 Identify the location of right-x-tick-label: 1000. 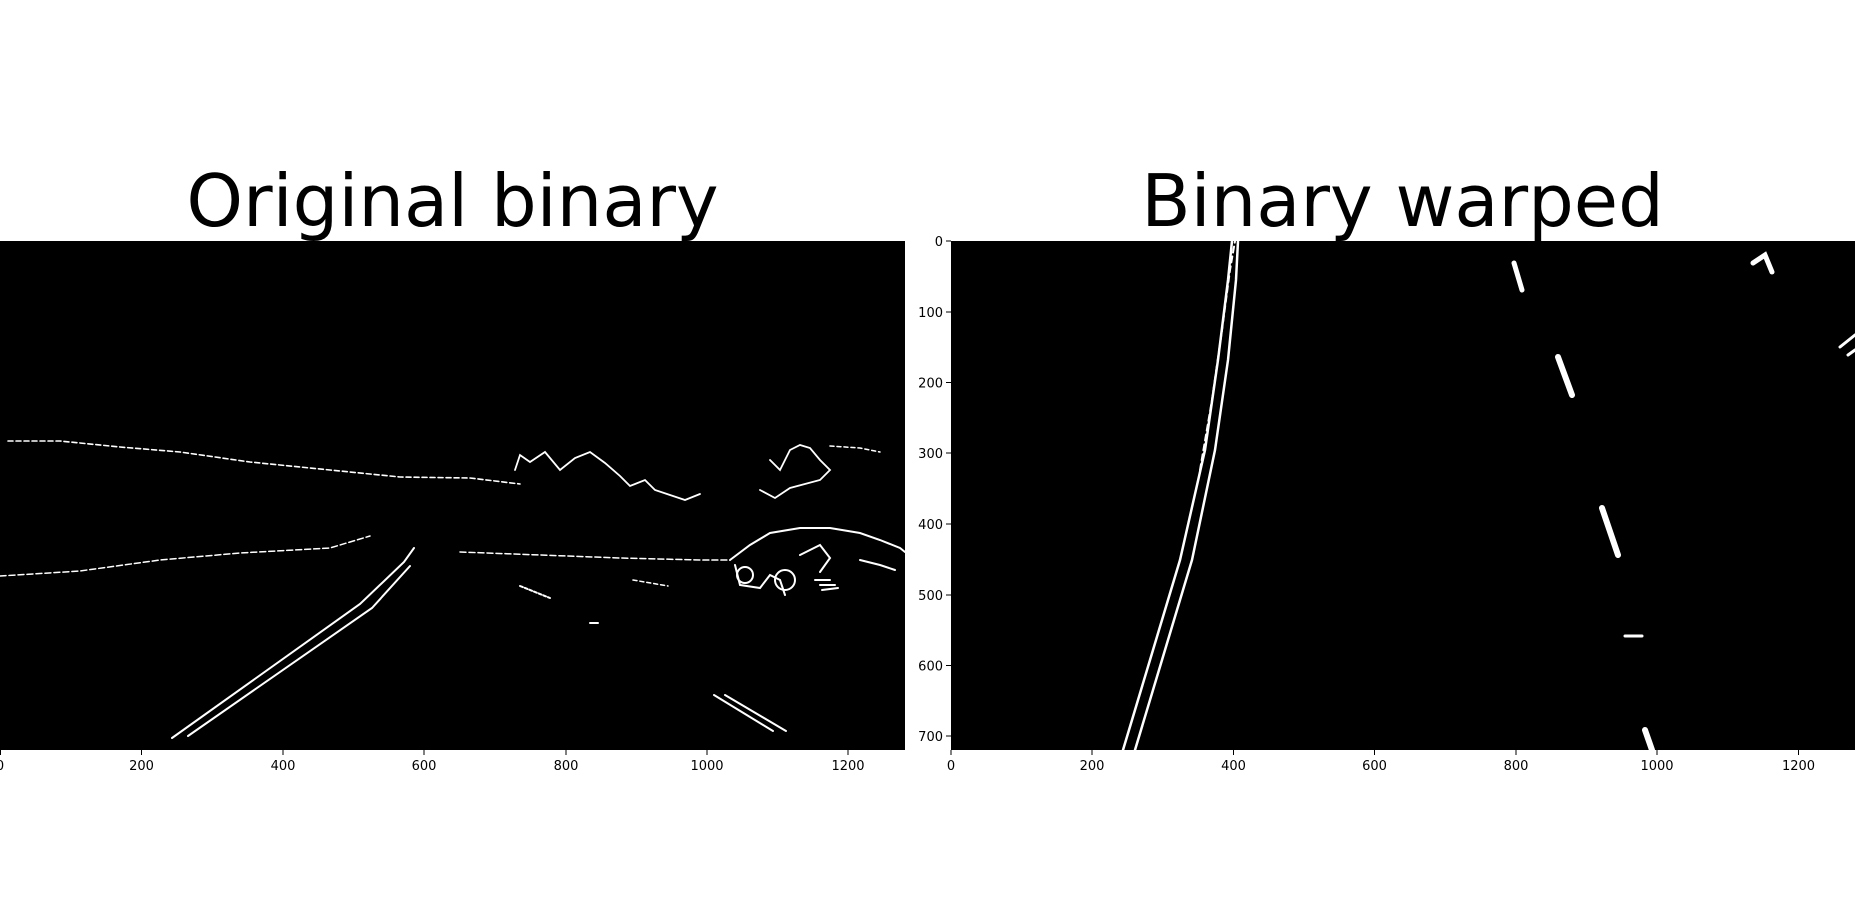
(1656, 766).